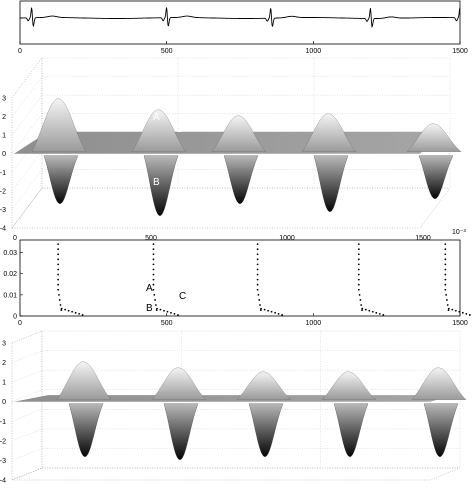 This screenshot has width=474, height=499. I want to click on x-tick-label: 500, so click(151, 238).